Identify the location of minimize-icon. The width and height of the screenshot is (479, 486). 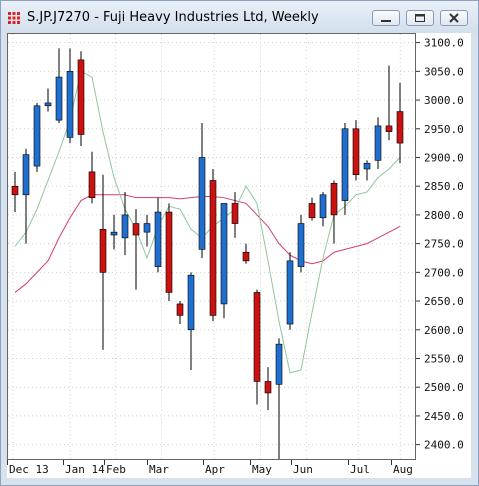
(386, 21).